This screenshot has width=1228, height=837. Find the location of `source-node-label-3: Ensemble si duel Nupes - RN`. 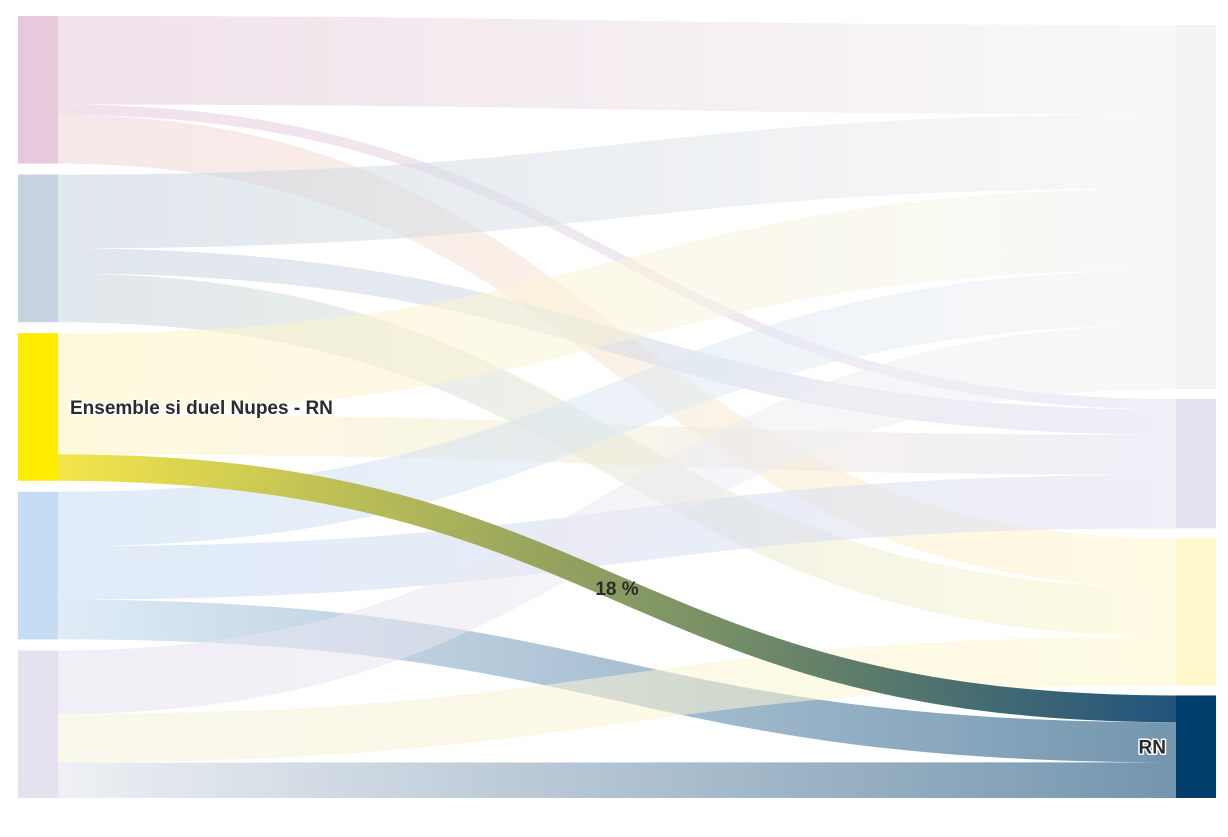

source-node-label-3: Ensemble si duel Nupes - RN is located at coordinates (201, 408).